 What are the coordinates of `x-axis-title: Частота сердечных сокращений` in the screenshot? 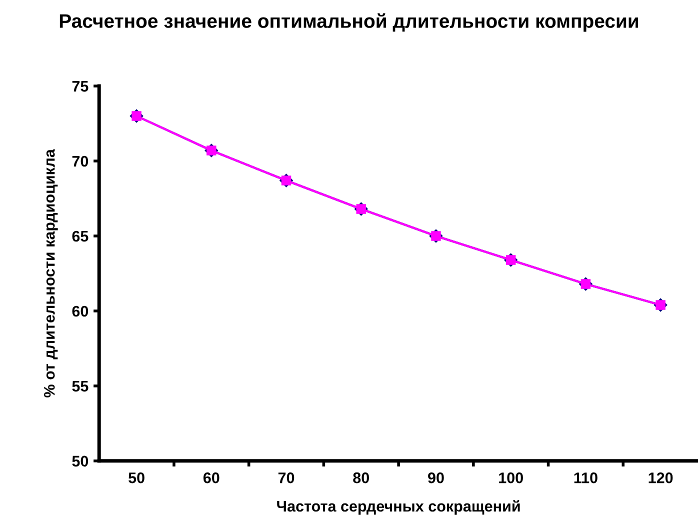 It's located at (398, 507).